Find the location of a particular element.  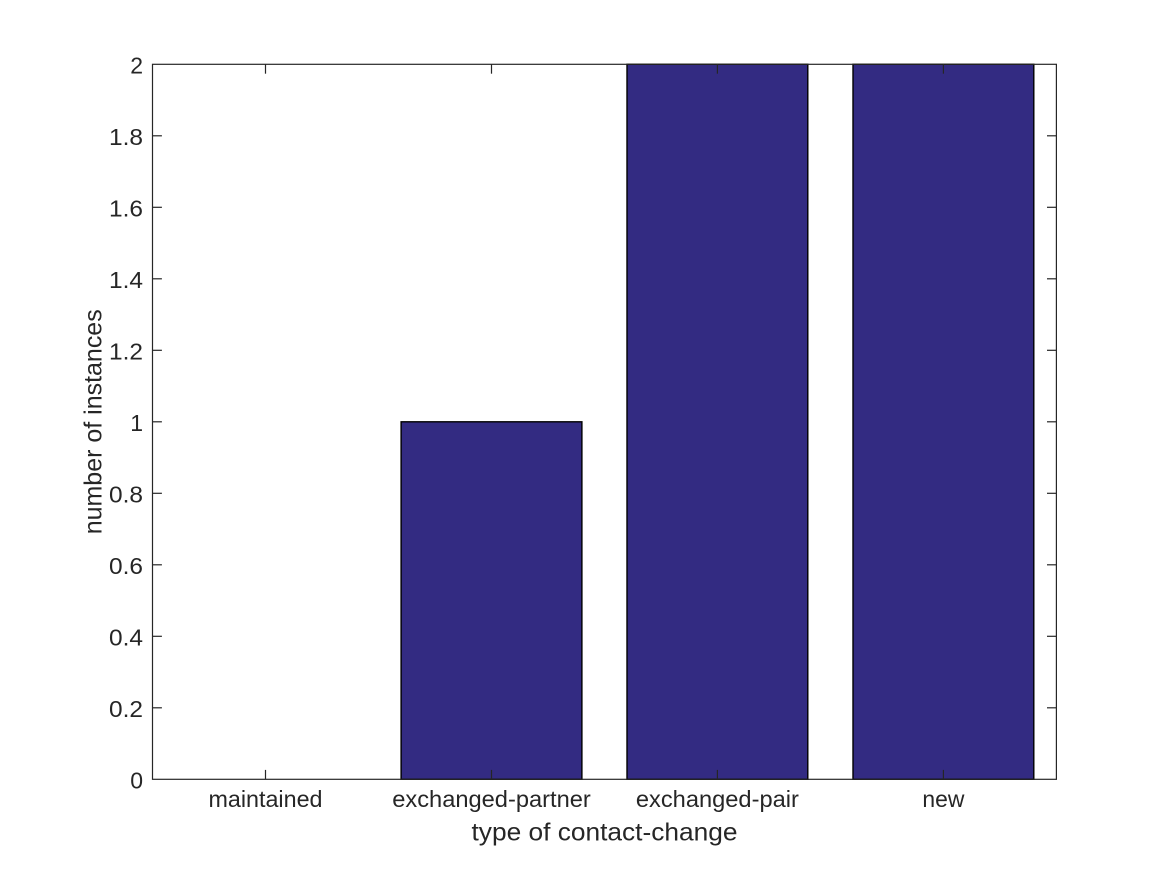

svg-text: 0.6 is located at coordinates (126, 566).